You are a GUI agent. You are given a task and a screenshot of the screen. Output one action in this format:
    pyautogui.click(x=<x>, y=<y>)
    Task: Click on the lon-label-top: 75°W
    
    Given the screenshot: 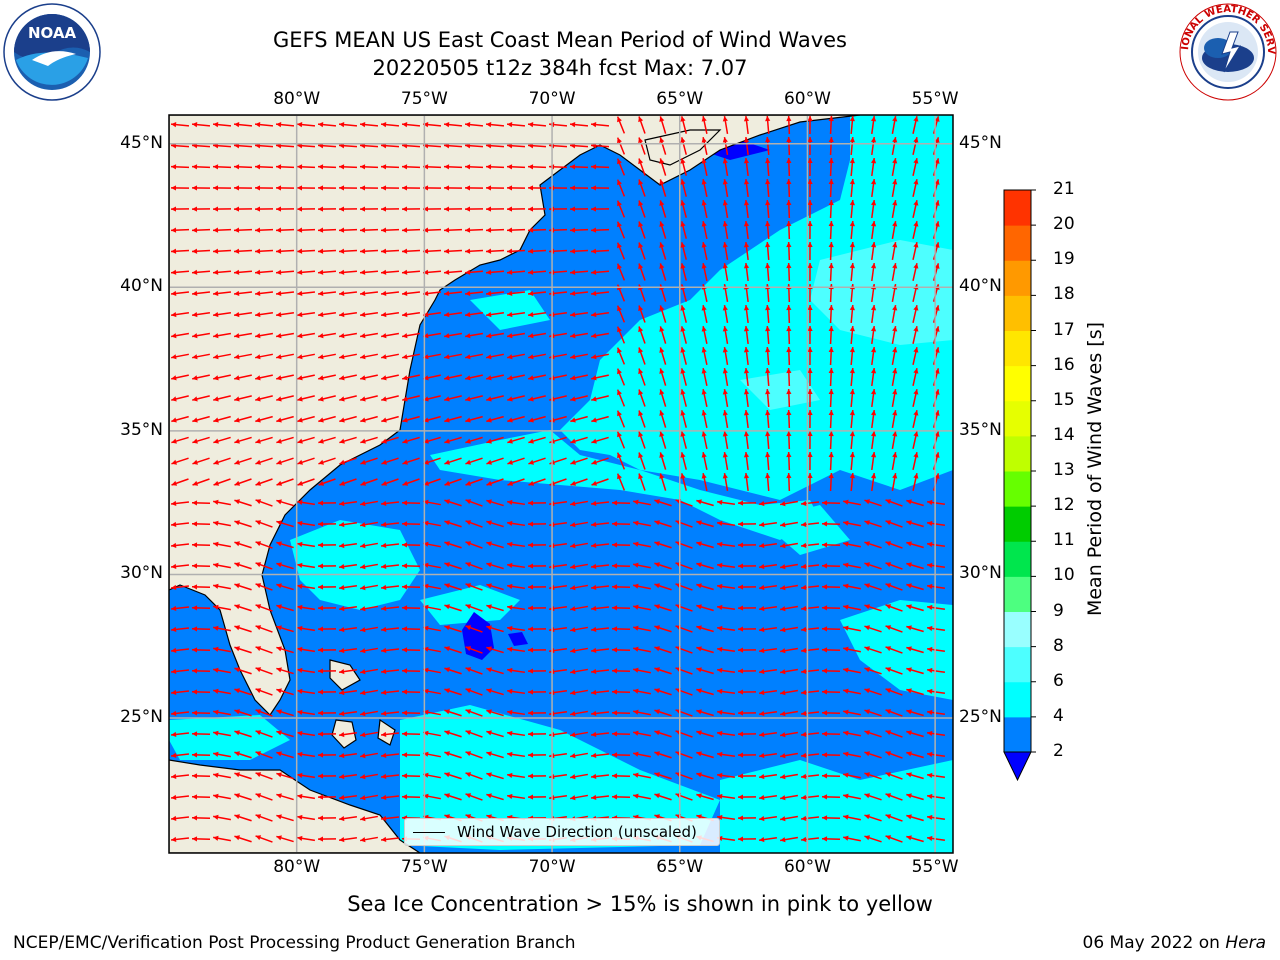 What is the action you would take?
    pyautogui.click(x=424, y=99)
    